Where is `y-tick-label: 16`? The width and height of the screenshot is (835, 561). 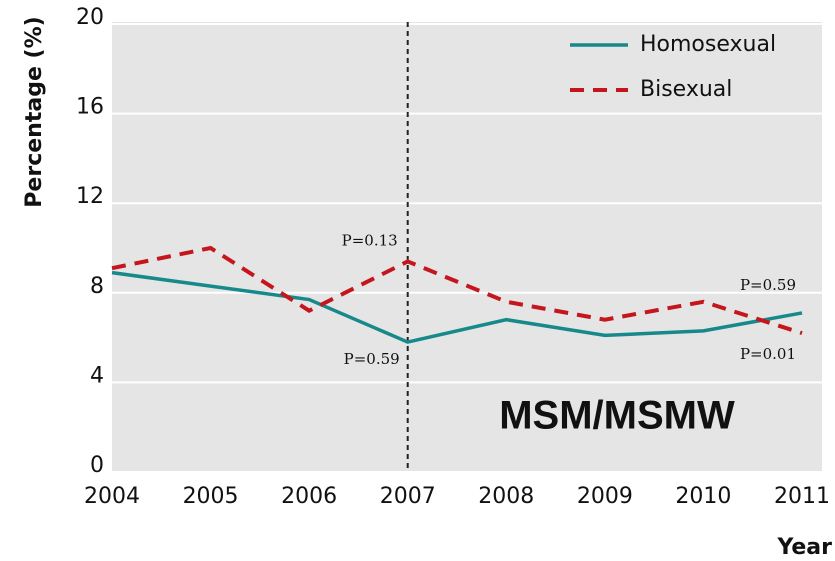 y-tick-label: 16 is located at coordinates (90, 107).